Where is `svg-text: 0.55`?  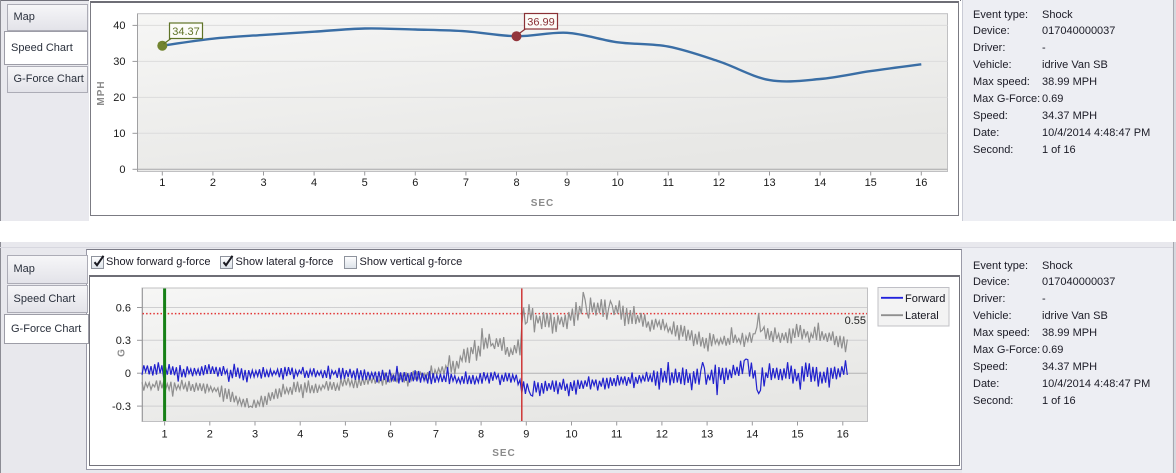
svg-text: 0.55 is located at coordinates (855, 321).